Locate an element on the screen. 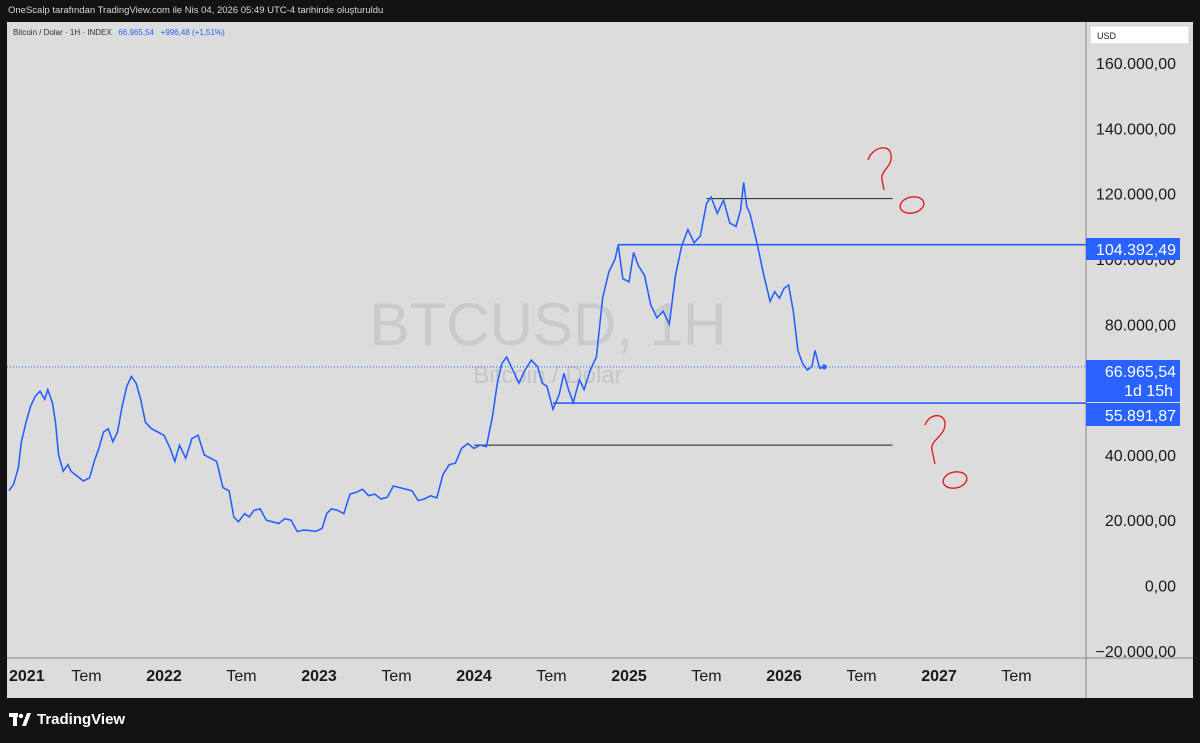  last-price-dot is located at coordinates (824, 367).